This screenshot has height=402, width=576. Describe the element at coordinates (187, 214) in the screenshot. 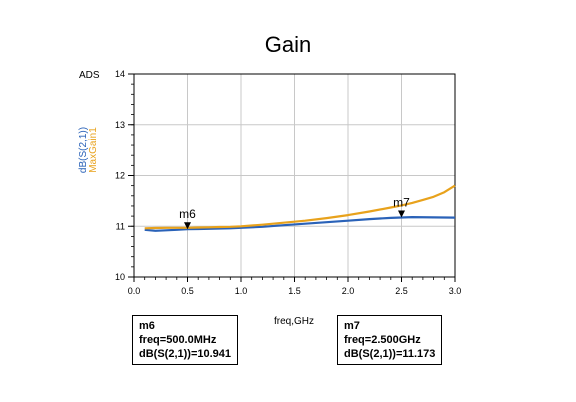

I see `marker-m6-label: m6` at that location.